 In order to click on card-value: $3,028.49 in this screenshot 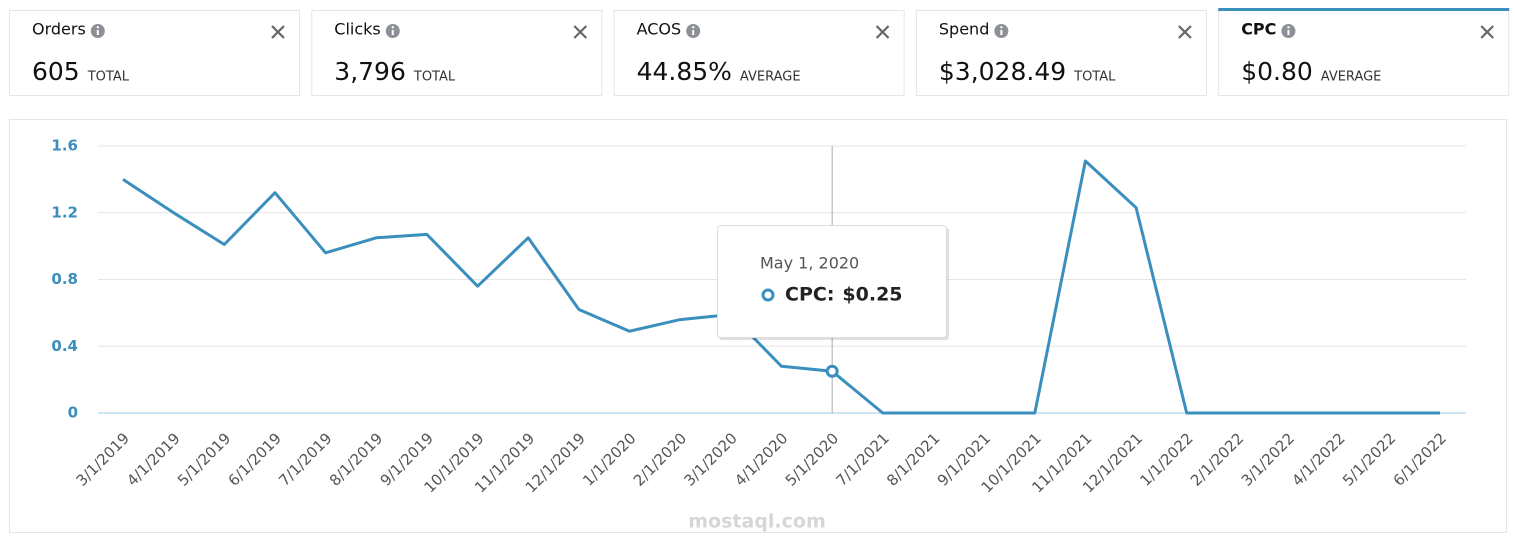, I will do `click(1002, 71)`.